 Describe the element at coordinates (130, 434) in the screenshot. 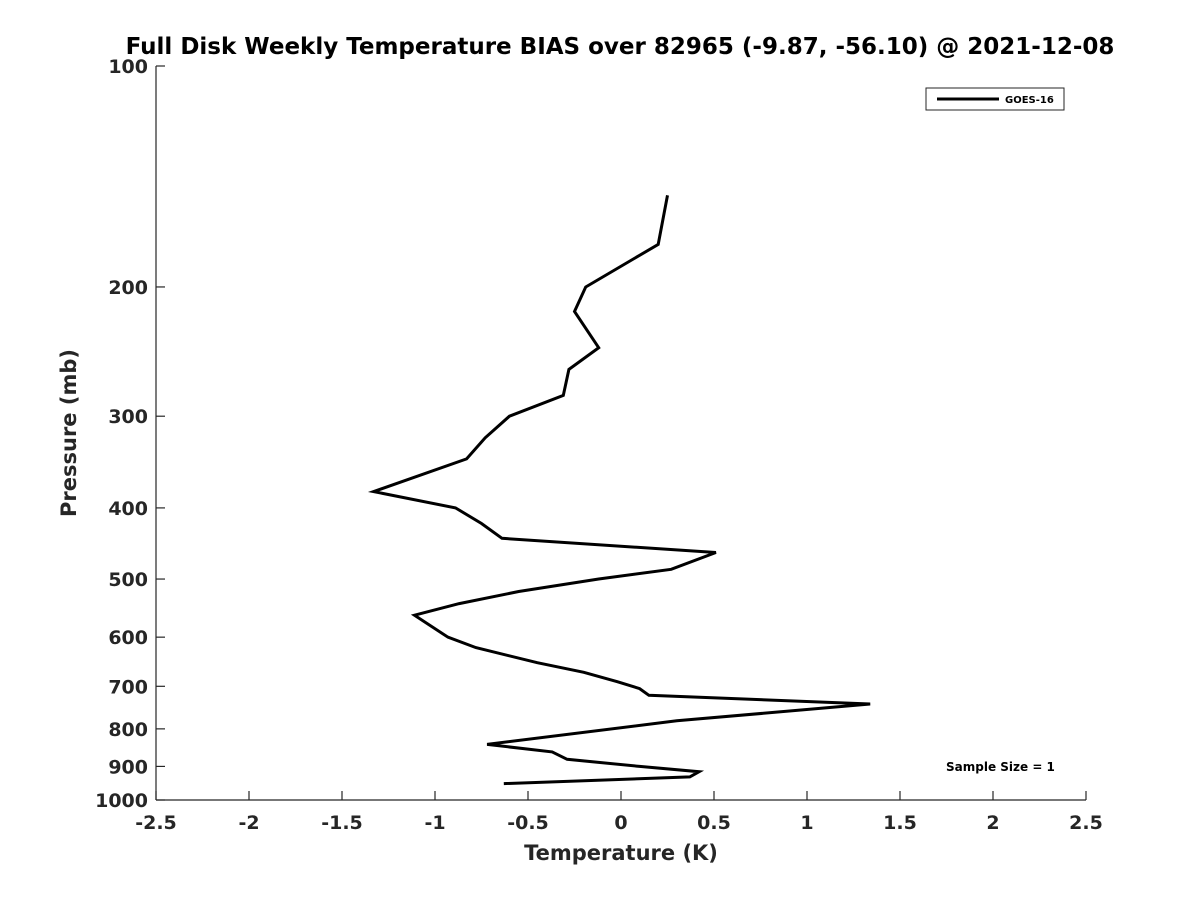

I see `y-ticks: 100 200 300 400 500 600 700 800 900 1000` at that location.